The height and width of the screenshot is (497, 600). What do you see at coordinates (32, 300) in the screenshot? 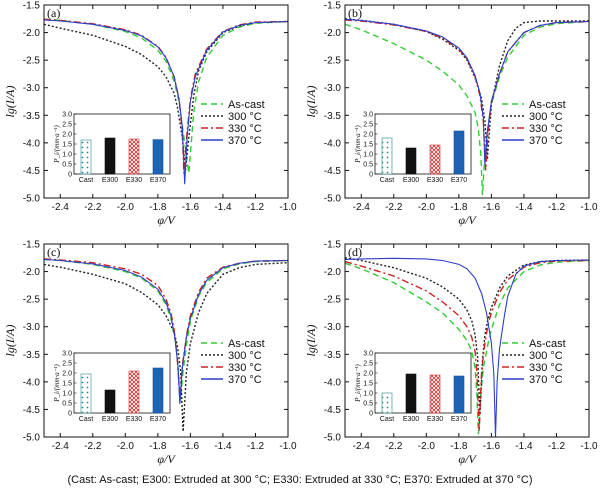
I see `y-tick-label: -2.5` at bounding box center [32, 300].